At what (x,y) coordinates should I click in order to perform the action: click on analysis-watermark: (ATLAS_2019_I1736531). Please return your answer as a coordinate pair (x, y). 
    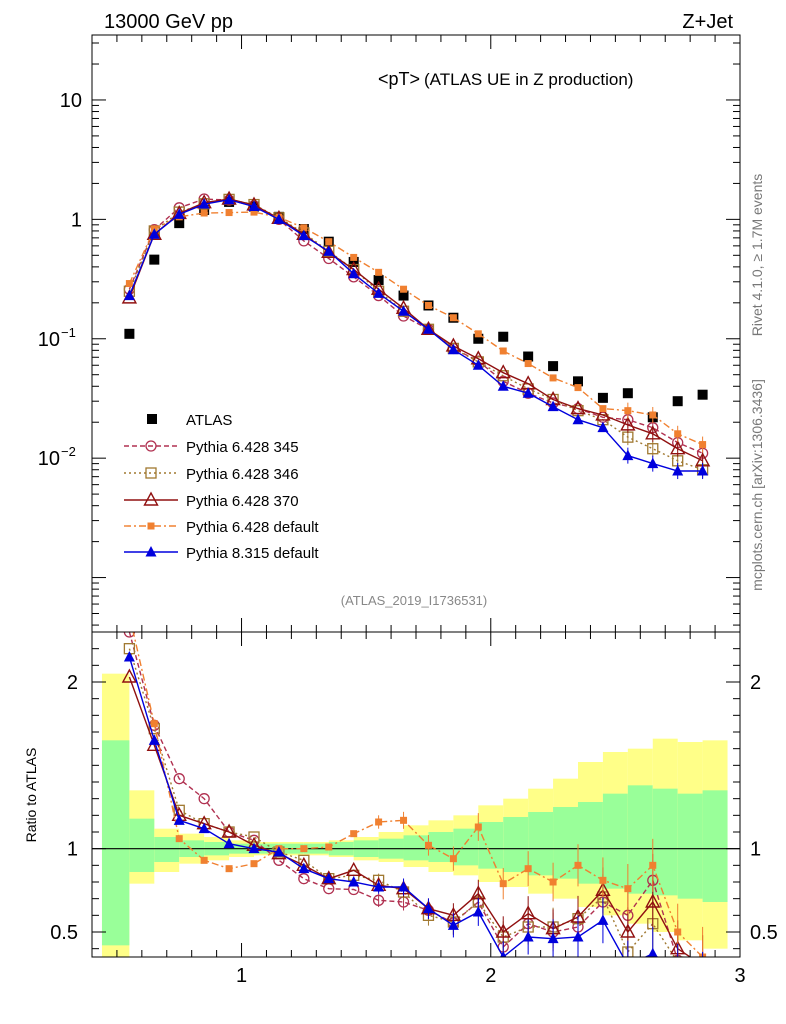
    Looking at the image, I should click on (414, 600).